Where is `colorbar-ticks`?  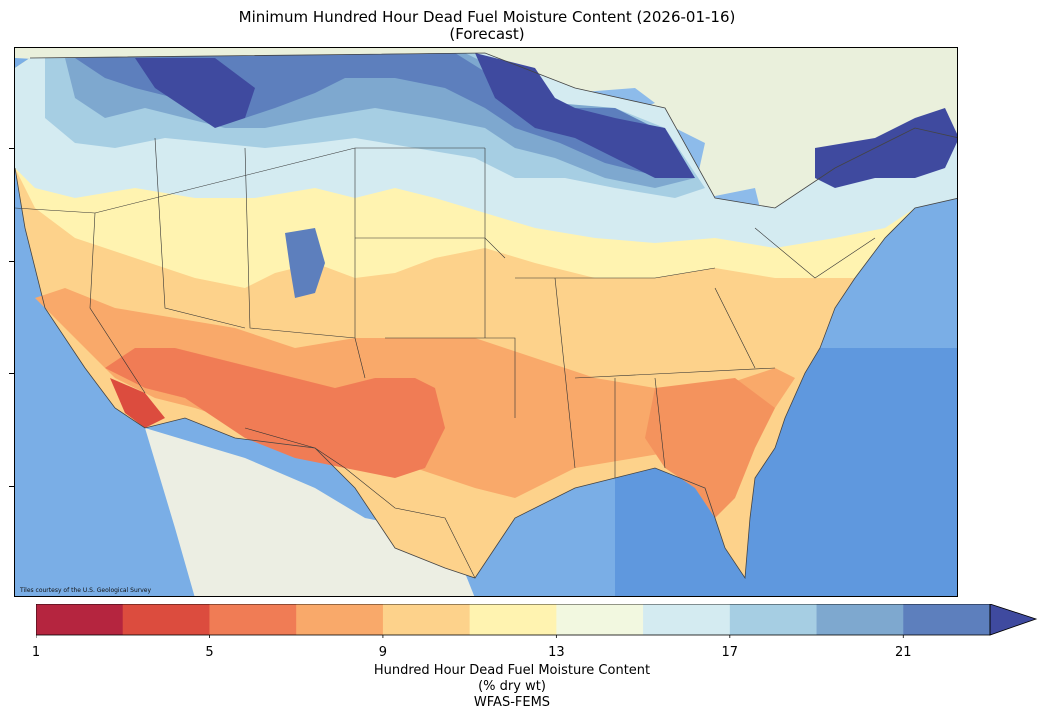 colorbar-ticks is located at coordinates (470, 636).